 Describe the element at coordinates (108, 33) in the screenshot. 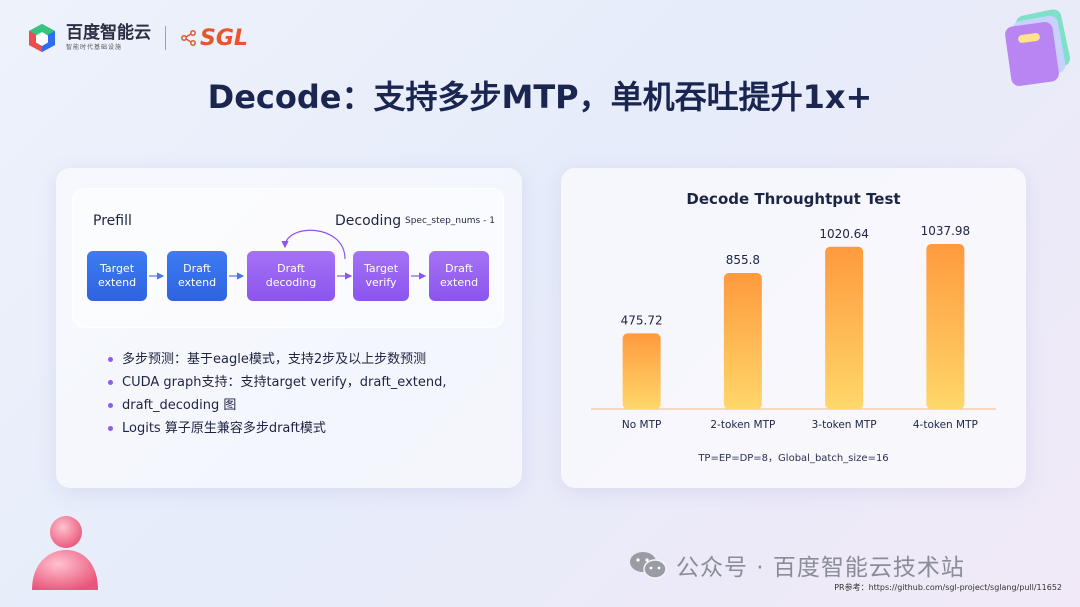

I see `brand-name: 百度智能云` at that location.